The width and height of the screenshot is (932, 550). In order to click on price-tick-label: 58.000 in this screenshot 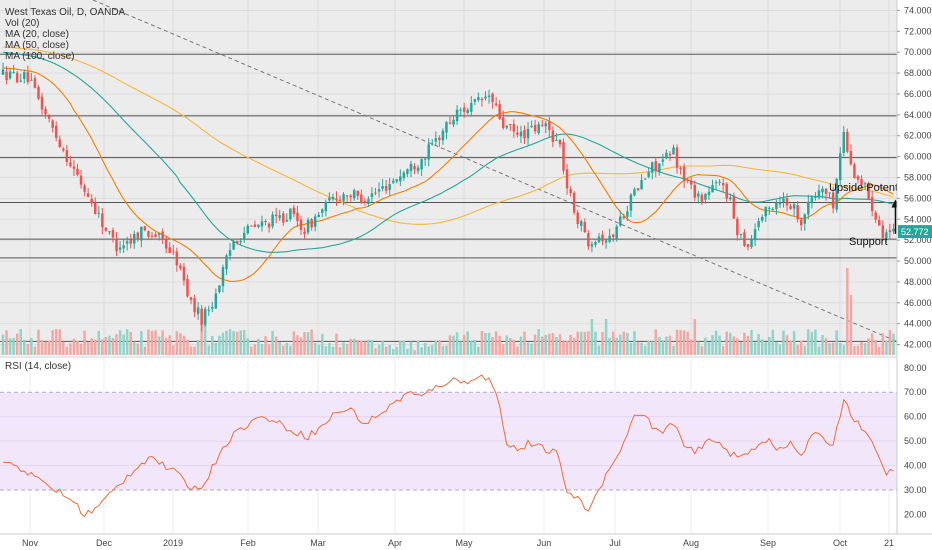, I will do `click(918, 178)`.